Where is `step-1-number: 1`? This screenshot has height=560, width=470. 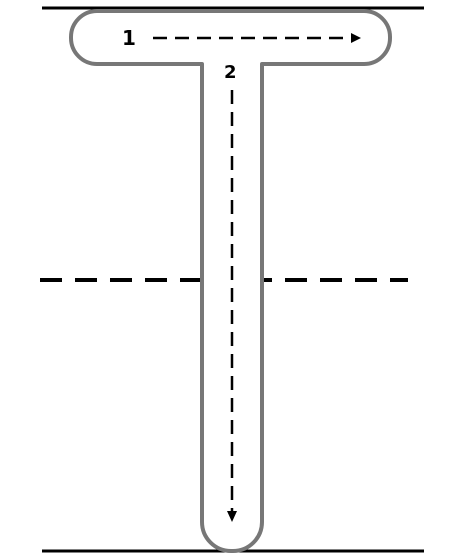 step-1-number: 1 is located at coordinates (129, 38).